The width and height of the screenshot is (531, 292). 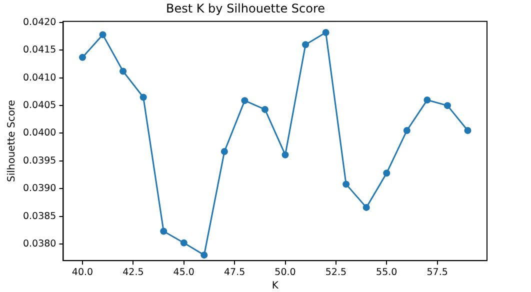 I want to click on x-tick-label: 57.5, so click(x=437, y=272).